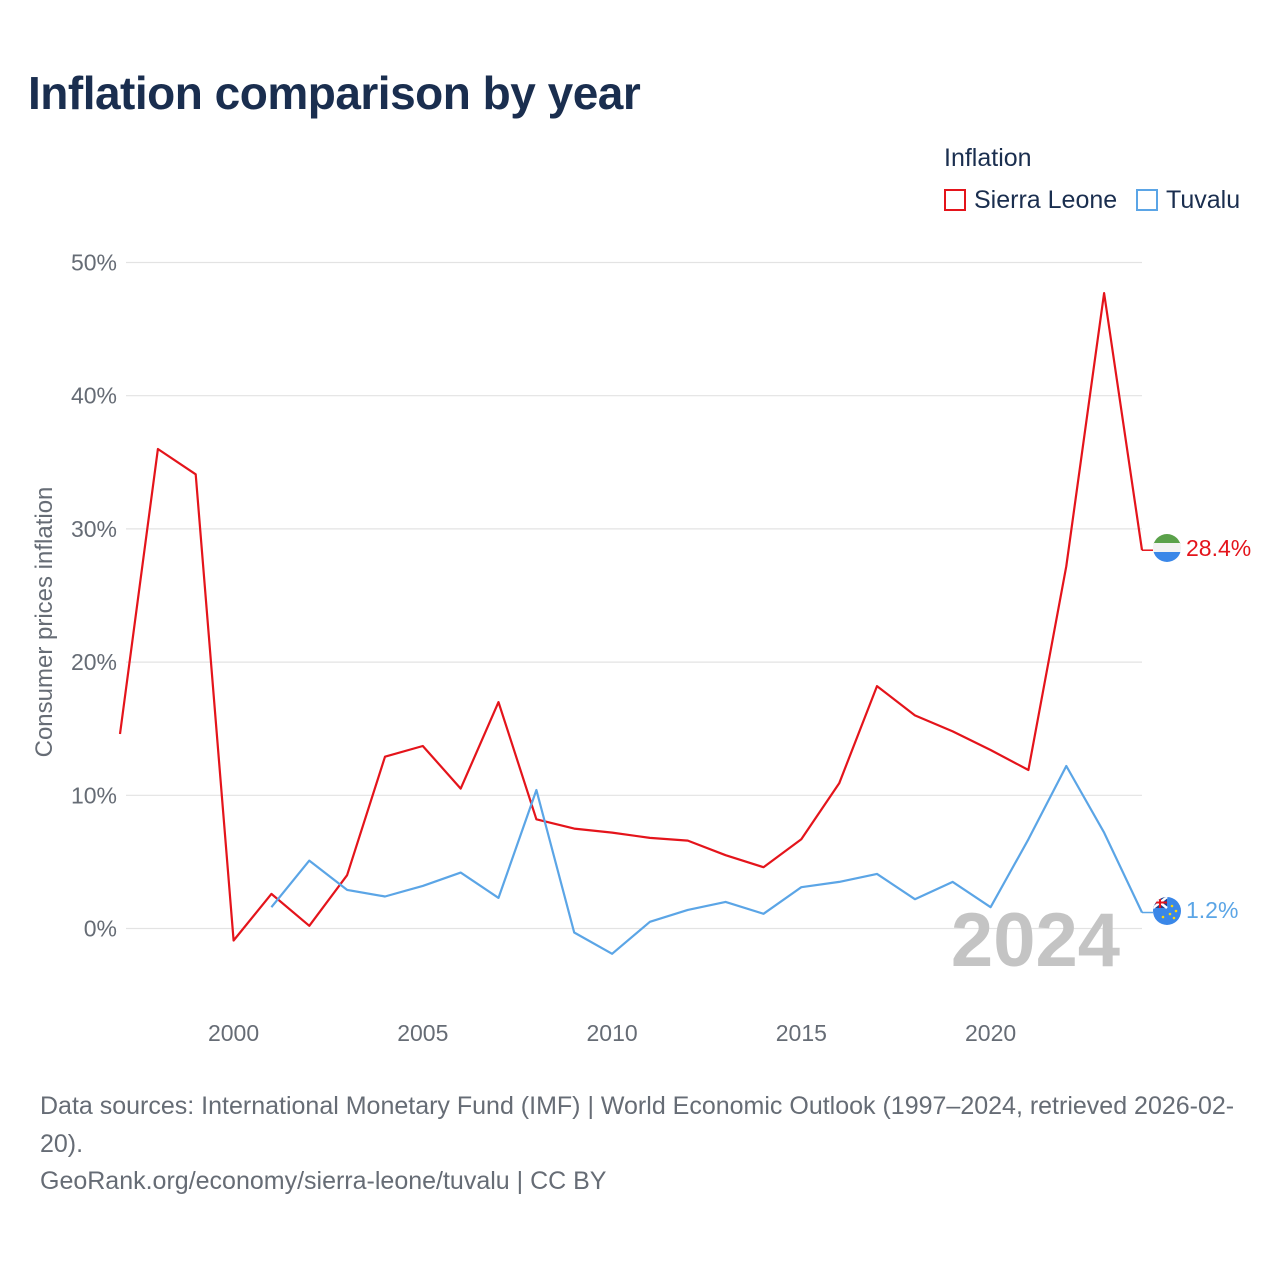 Image resolution: width=1280 pixels, height=1280 pixels. I want to click on year-watermark: 2024, so click(1035, 940).